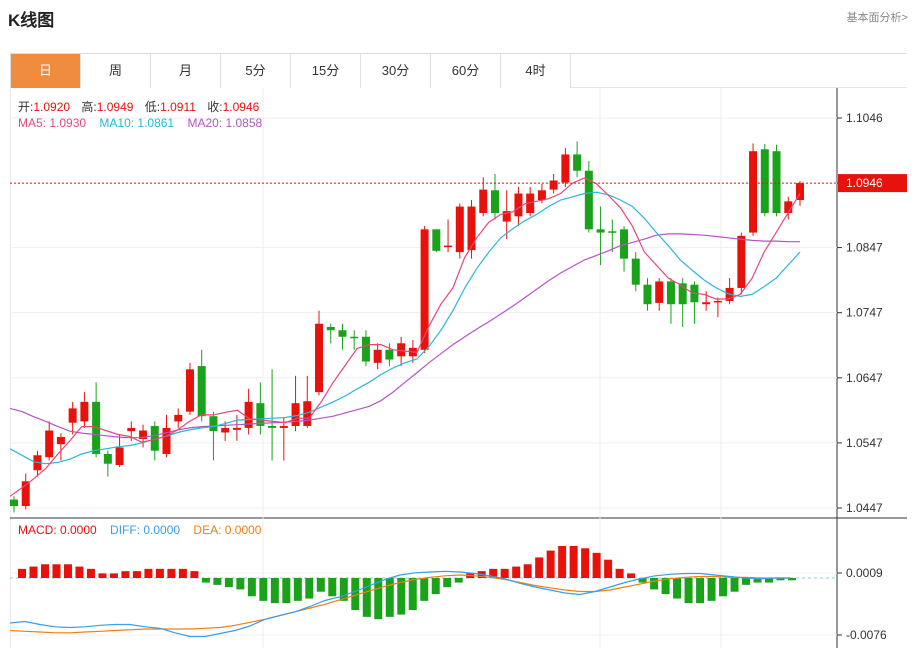  Describe the element at coordinates (46, 71) in the screenshot. I see `tab-day: 日` at that location.